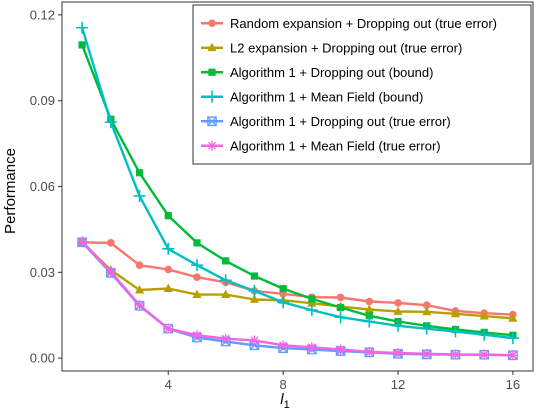 Image resolution: width=538 pixels, height=412 pixels. Describe the element at coordinates (283, 384) in the screenshot. I see `x-tick-label: 8` at that location.